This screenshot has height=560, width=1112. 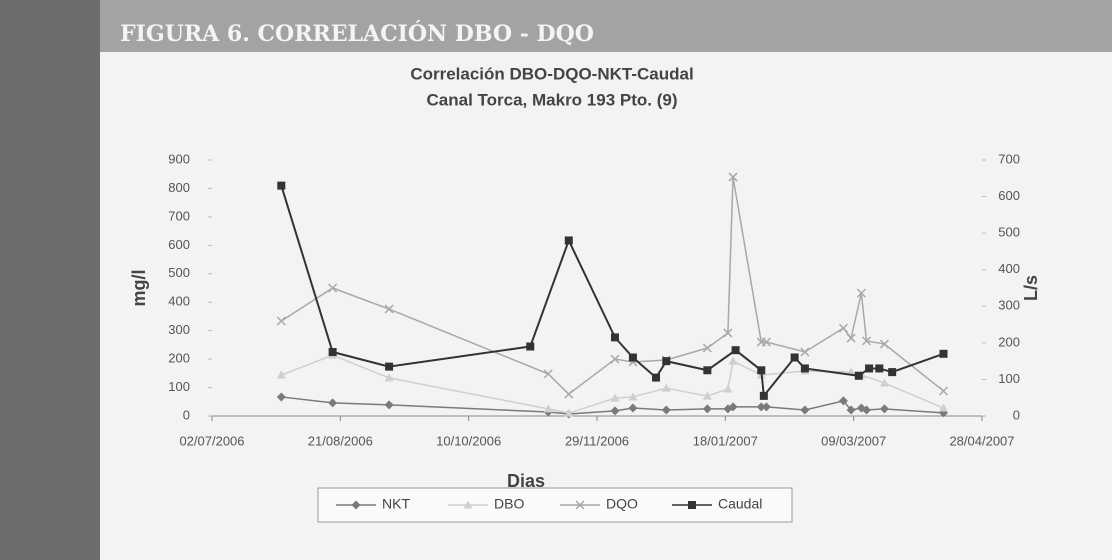 I want to click on y-axis-title: mg/l, so click(x=139, y=287).